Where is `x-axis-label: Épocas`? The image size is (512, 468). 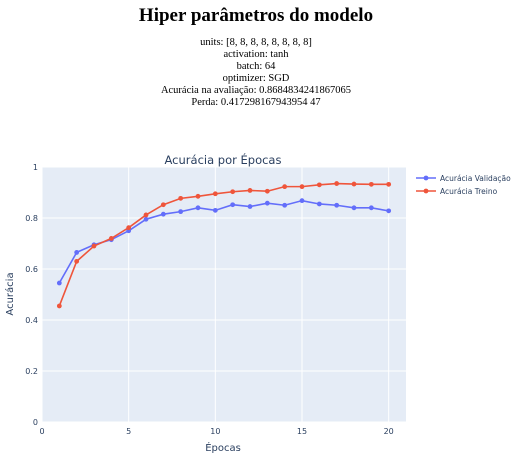
x-axis-label: Épocas is located at coordinates (223, 447).